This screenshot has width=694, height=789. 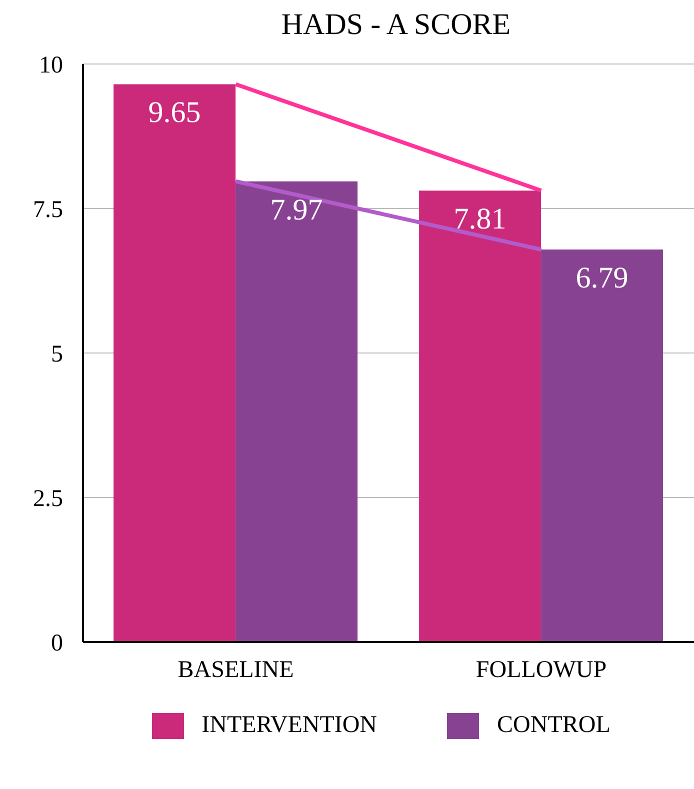 I want to click on data-label: 7.97, so click(x=296, y=209).